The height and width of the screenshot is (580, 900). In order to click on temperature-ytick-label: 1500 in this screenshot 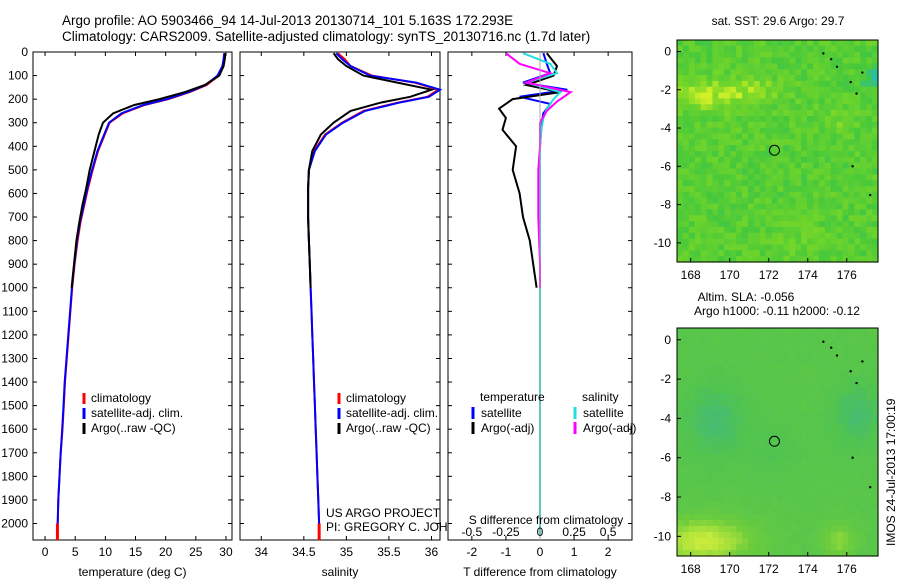, I will do `click(14, 406)`.